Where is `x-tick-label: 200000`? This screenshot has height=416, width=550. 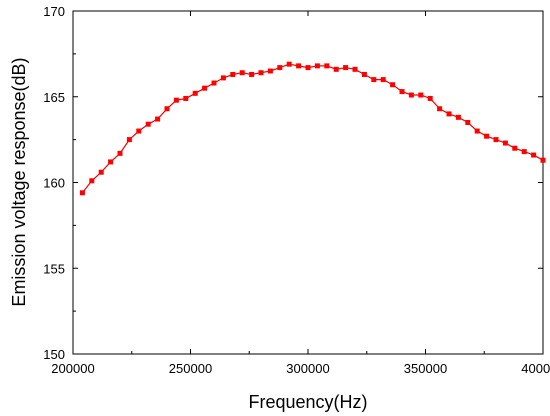
x-tick-label: 200000 is located at coordinates (72, 368).